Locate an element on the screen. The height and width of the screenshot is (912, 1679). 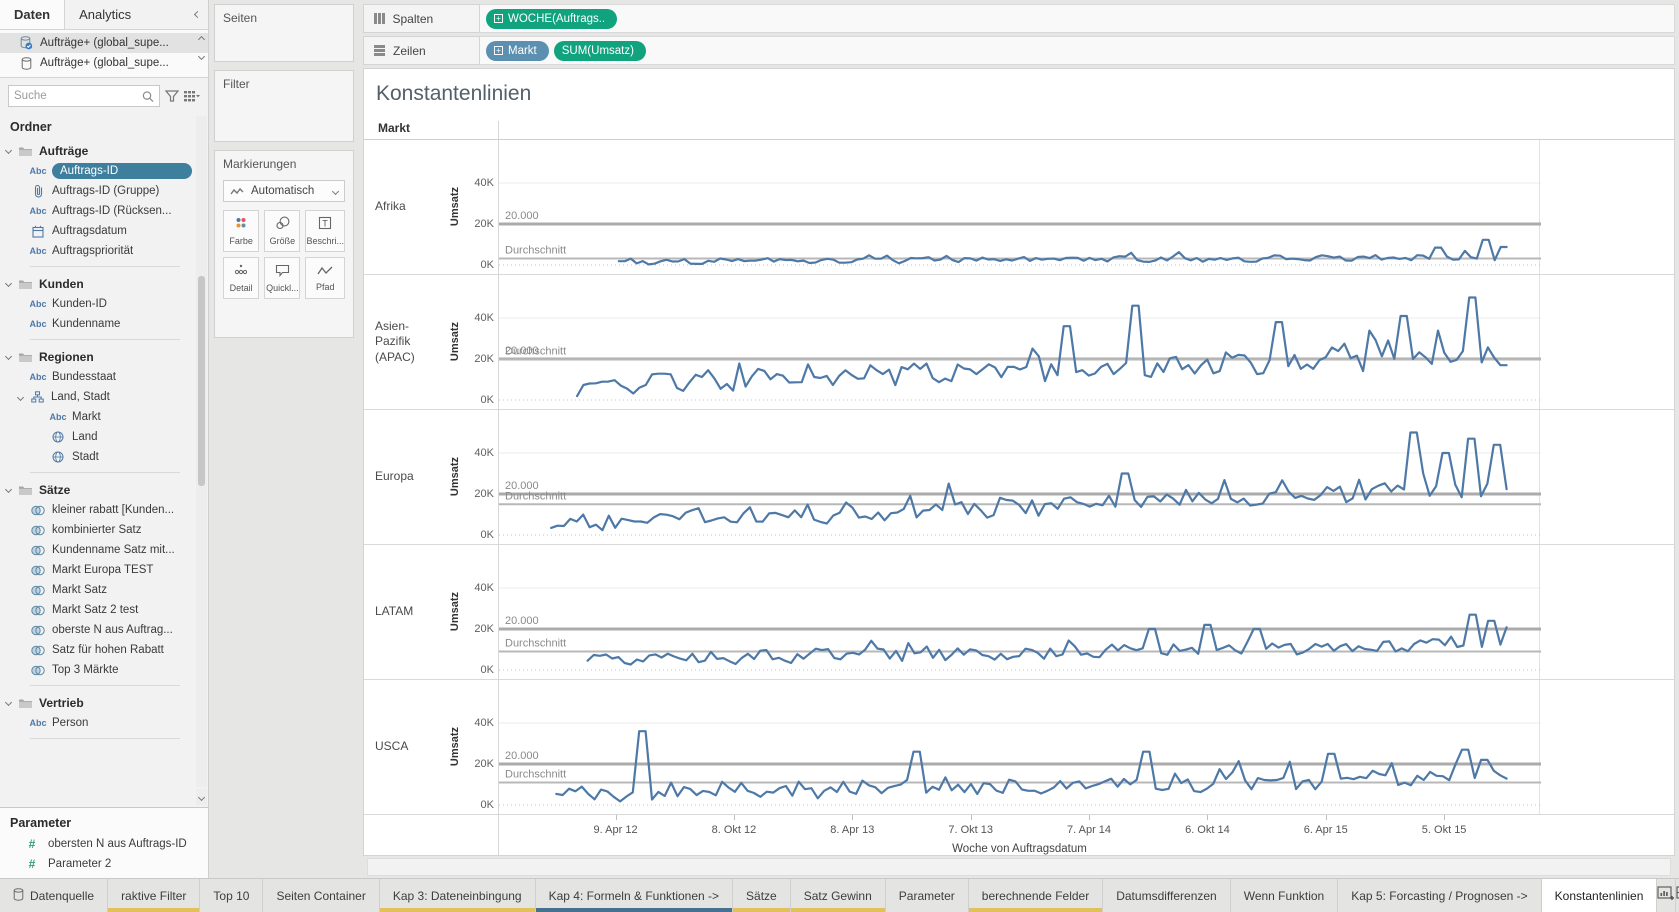
datasource-scroll is located at coordinates (201, 47).